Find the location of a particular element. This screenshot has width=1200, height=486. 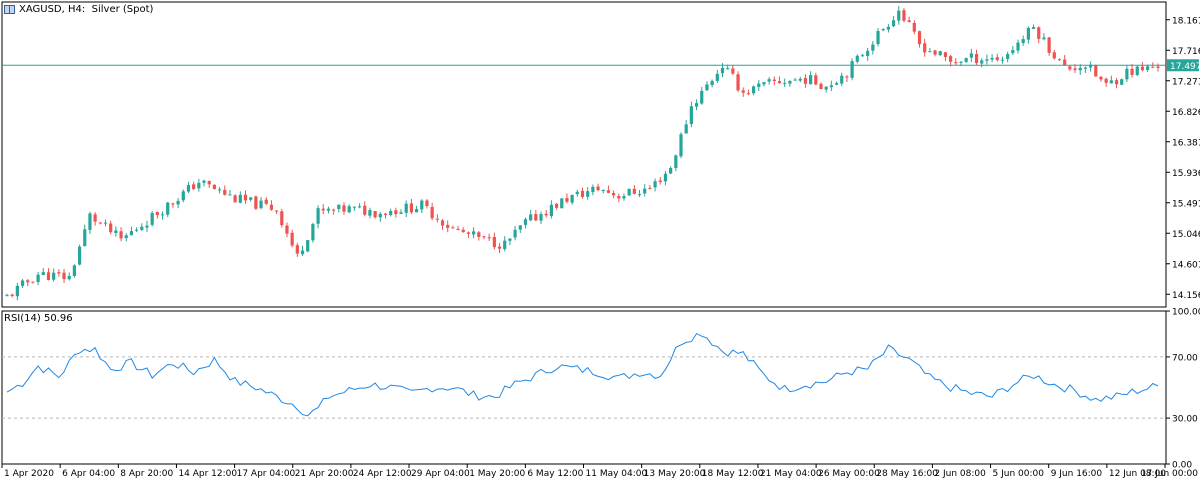

current-price-label: 17.497 is located at coordinates (1185, 67).